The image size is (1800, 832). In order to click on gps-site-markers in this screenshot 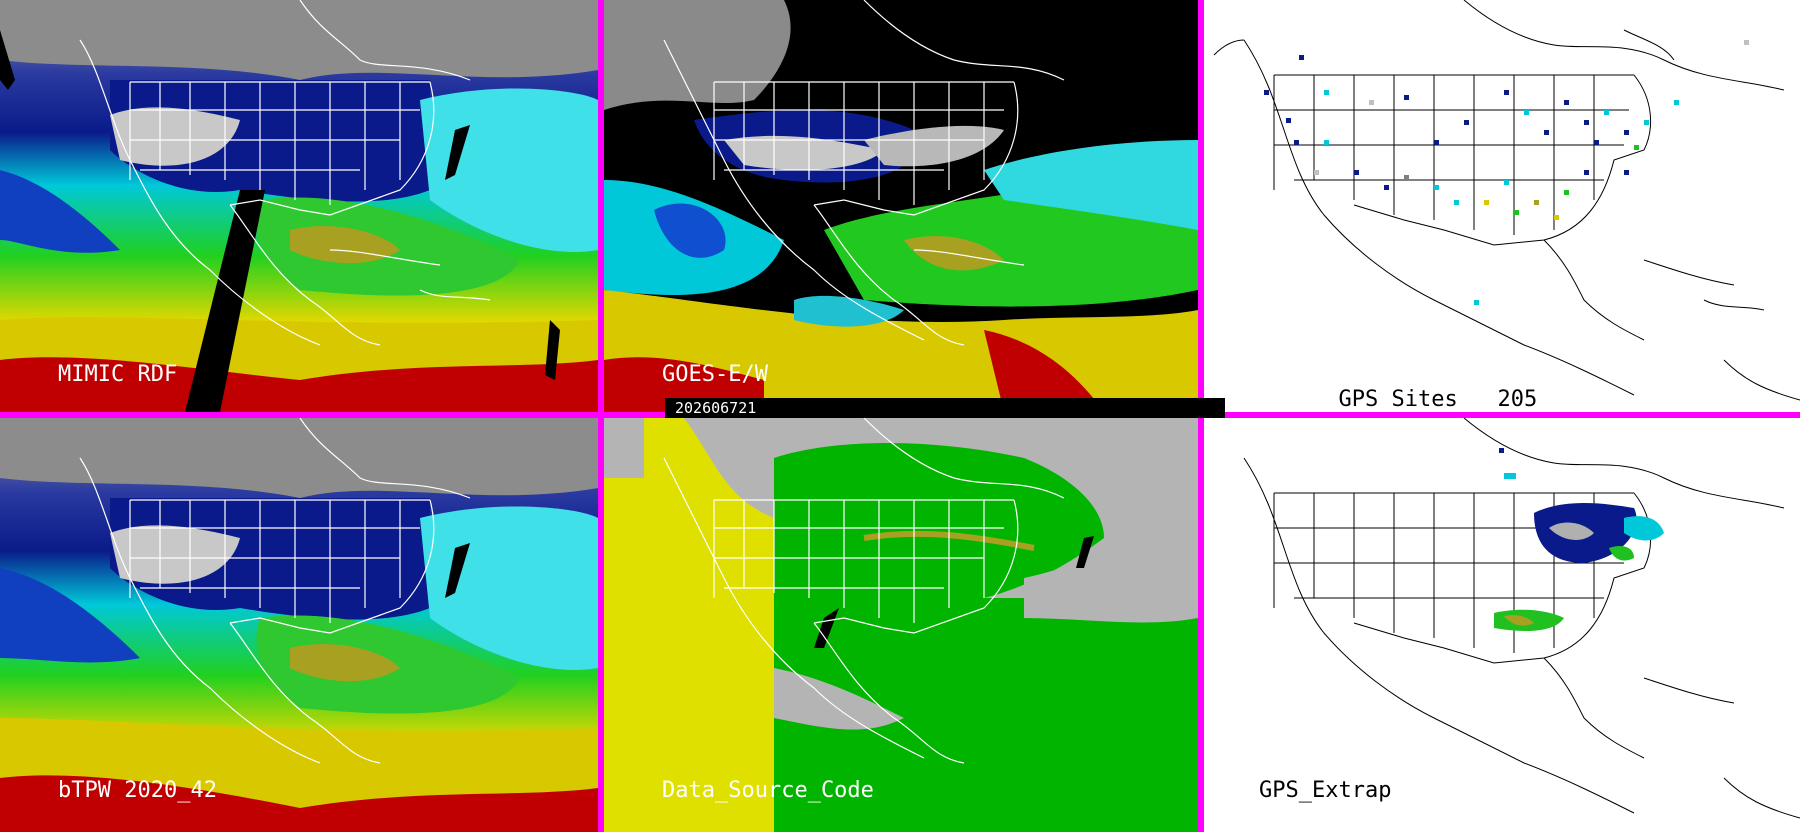, I will do `click(1506, 172)`.